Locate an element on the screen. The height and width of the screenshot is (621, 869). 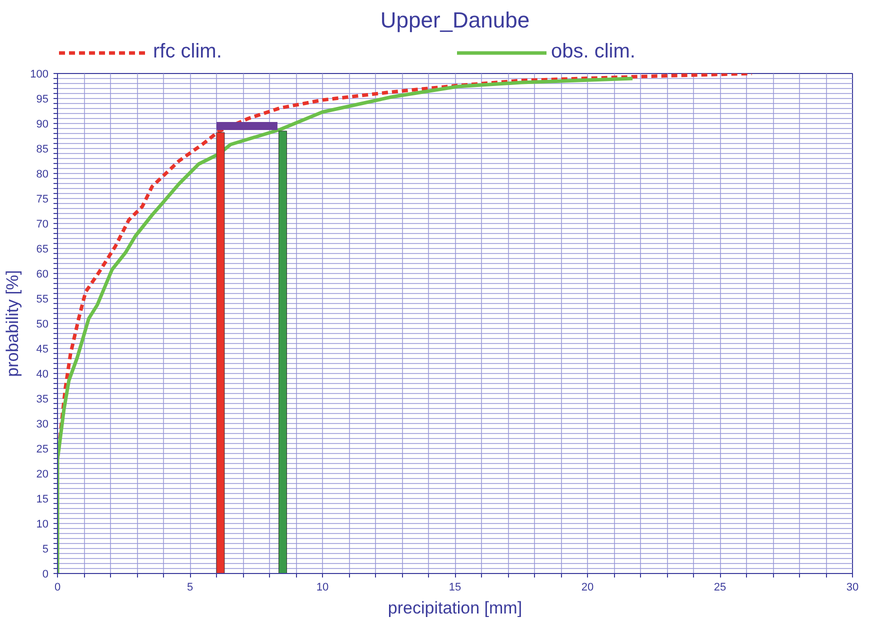
chart-title: Upper_Danube is located at coordinates (455, 20).